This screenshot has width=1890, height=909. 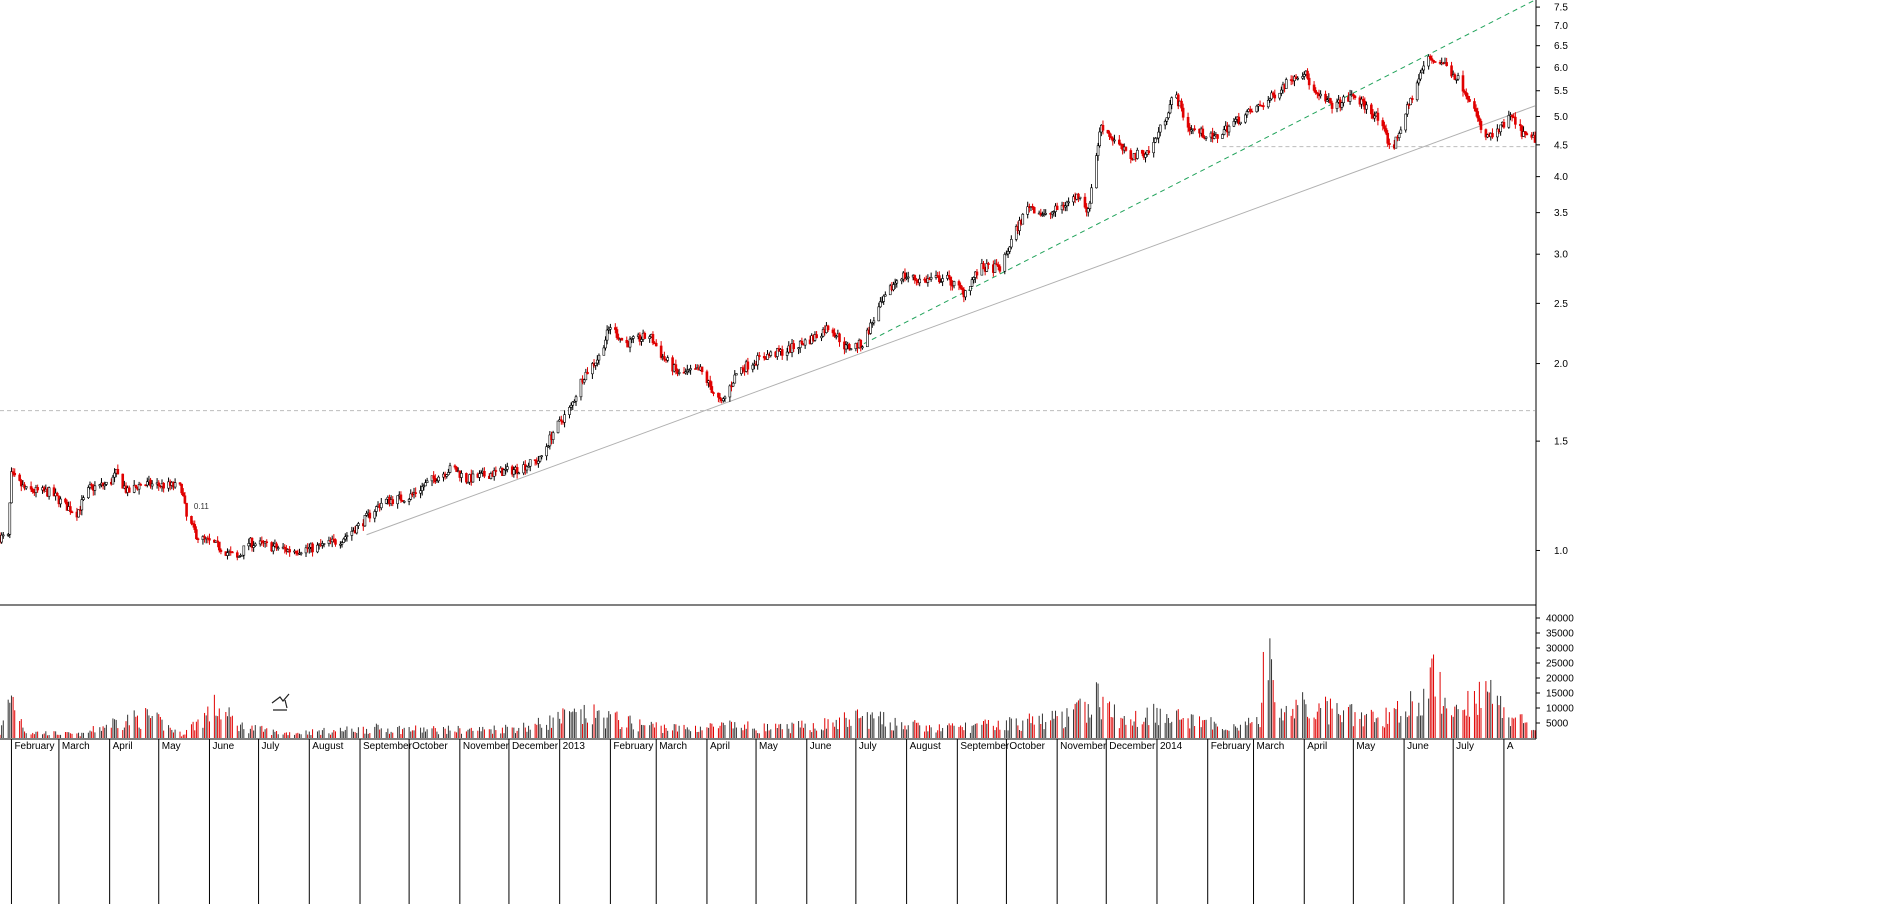 I want to click on month-label: June, so click(x=1418, y=746).